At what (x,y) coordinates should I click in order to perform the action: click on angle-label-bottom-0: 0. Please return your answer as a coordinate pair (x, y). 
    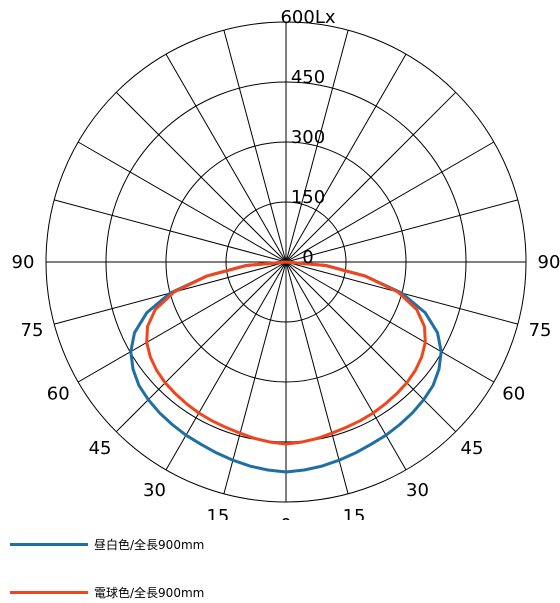
    Looking at the image, I should click on (285, 517).